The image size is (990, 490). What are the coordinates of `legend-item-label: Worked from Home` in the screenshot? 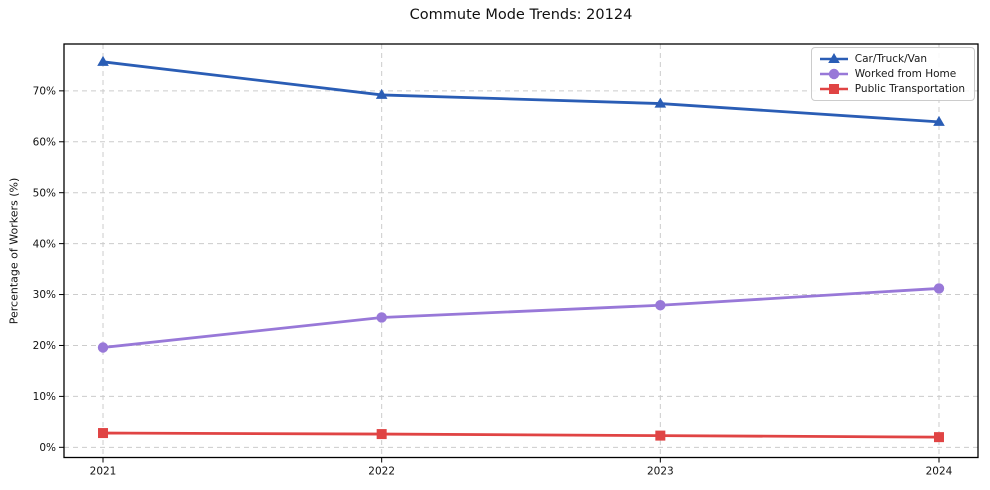 It's located at (905, 74).